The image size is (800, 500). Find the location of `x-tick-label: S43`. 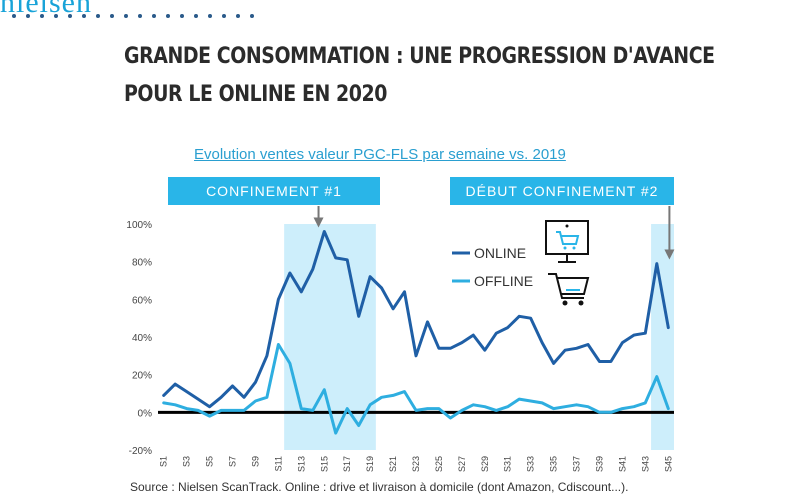

x-tick-label: S43 is located at coordinates (645, 464).